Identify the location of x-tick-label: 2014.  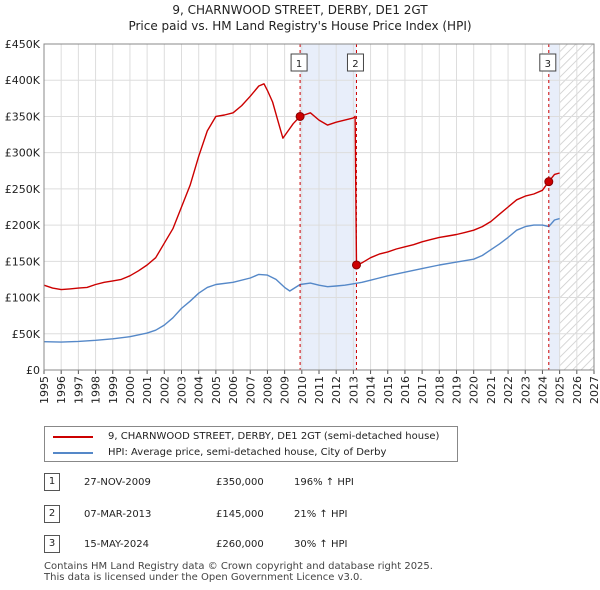
(371, 390).